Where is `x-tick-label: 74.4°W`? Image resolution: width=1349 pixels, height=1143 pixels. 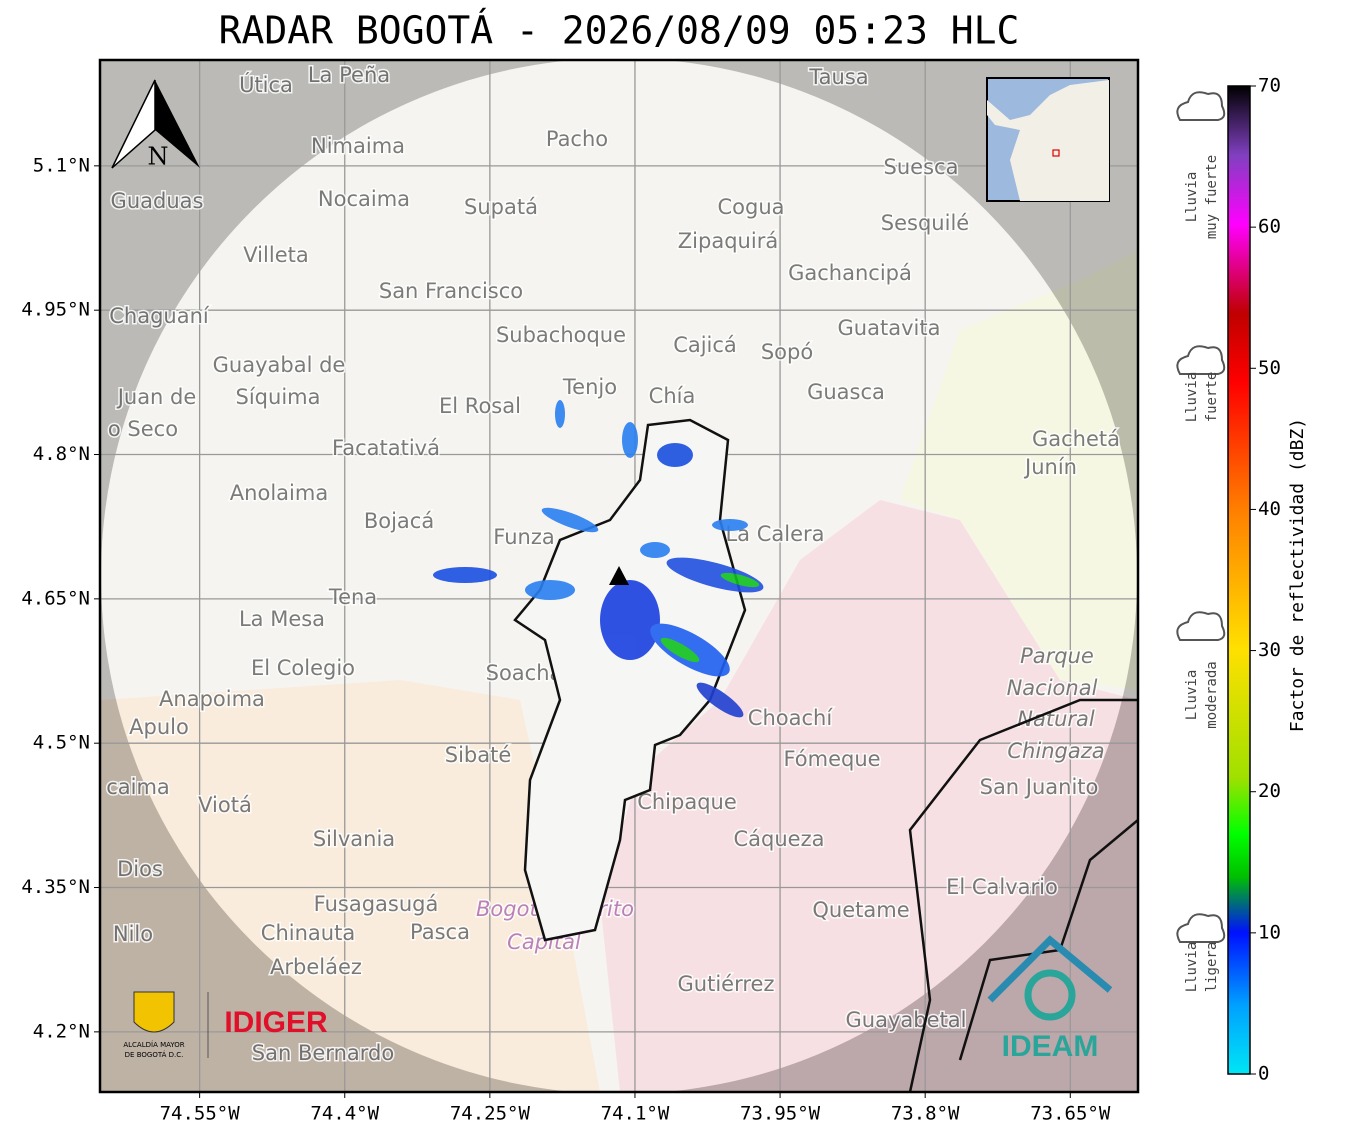 x-tick-label: 74.4°W is located at coordinates (344, 1114).